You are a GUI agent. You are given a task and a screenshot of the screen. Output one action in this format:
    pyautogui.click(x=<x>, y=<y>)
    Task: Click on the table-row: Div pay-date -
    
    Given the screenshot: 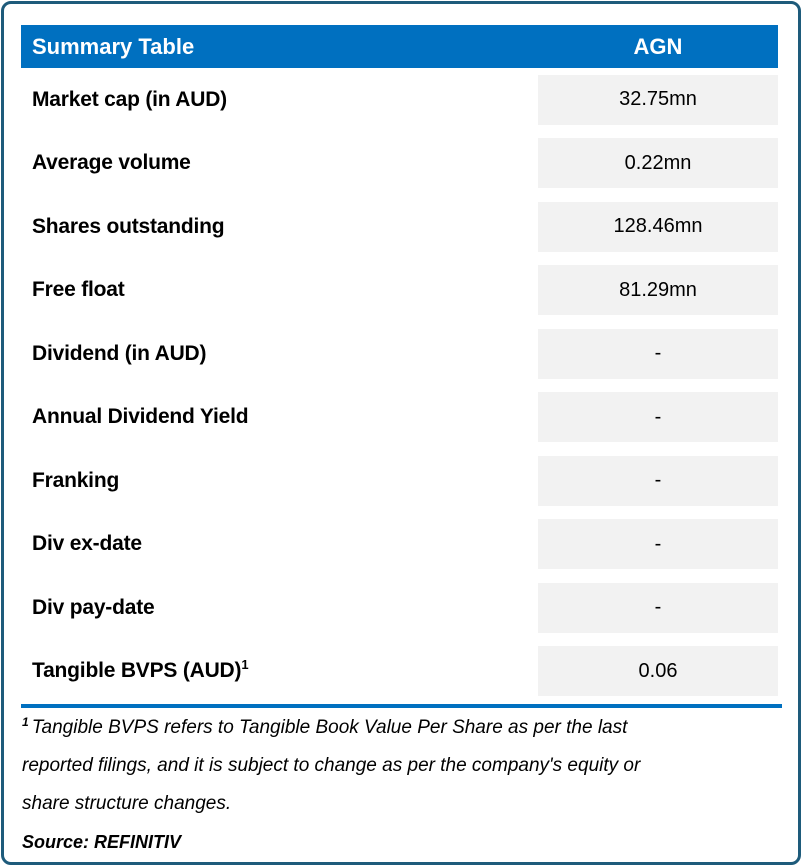 What is the action you would take?
    pyautogui.click(x=399, y=608)
    